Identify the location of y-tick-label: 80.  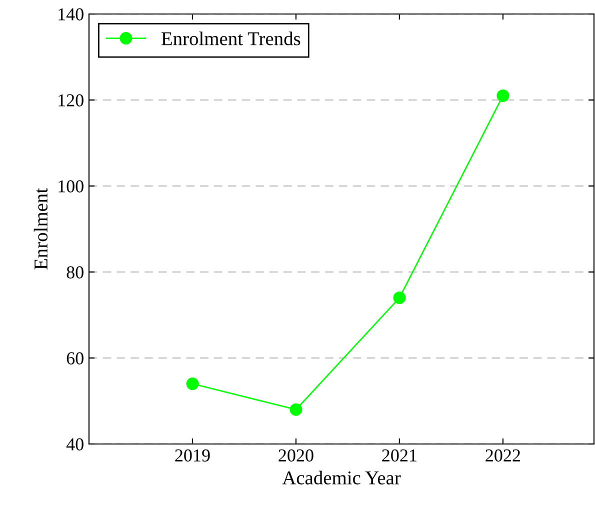
(75, 272).